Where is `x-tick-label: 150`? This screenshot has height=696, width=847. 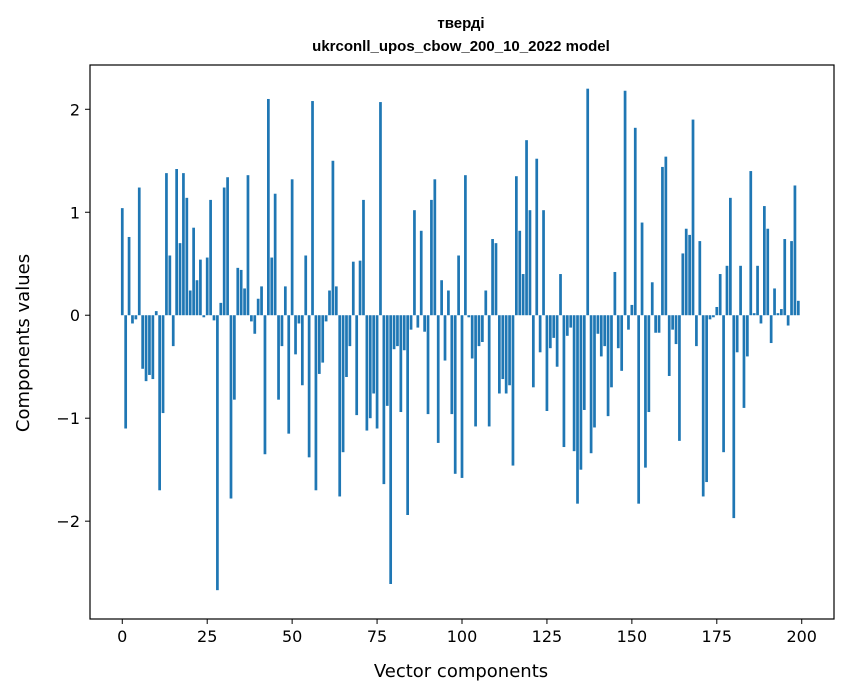 x-tick-label: 150 is located at coordinates (632, 636).